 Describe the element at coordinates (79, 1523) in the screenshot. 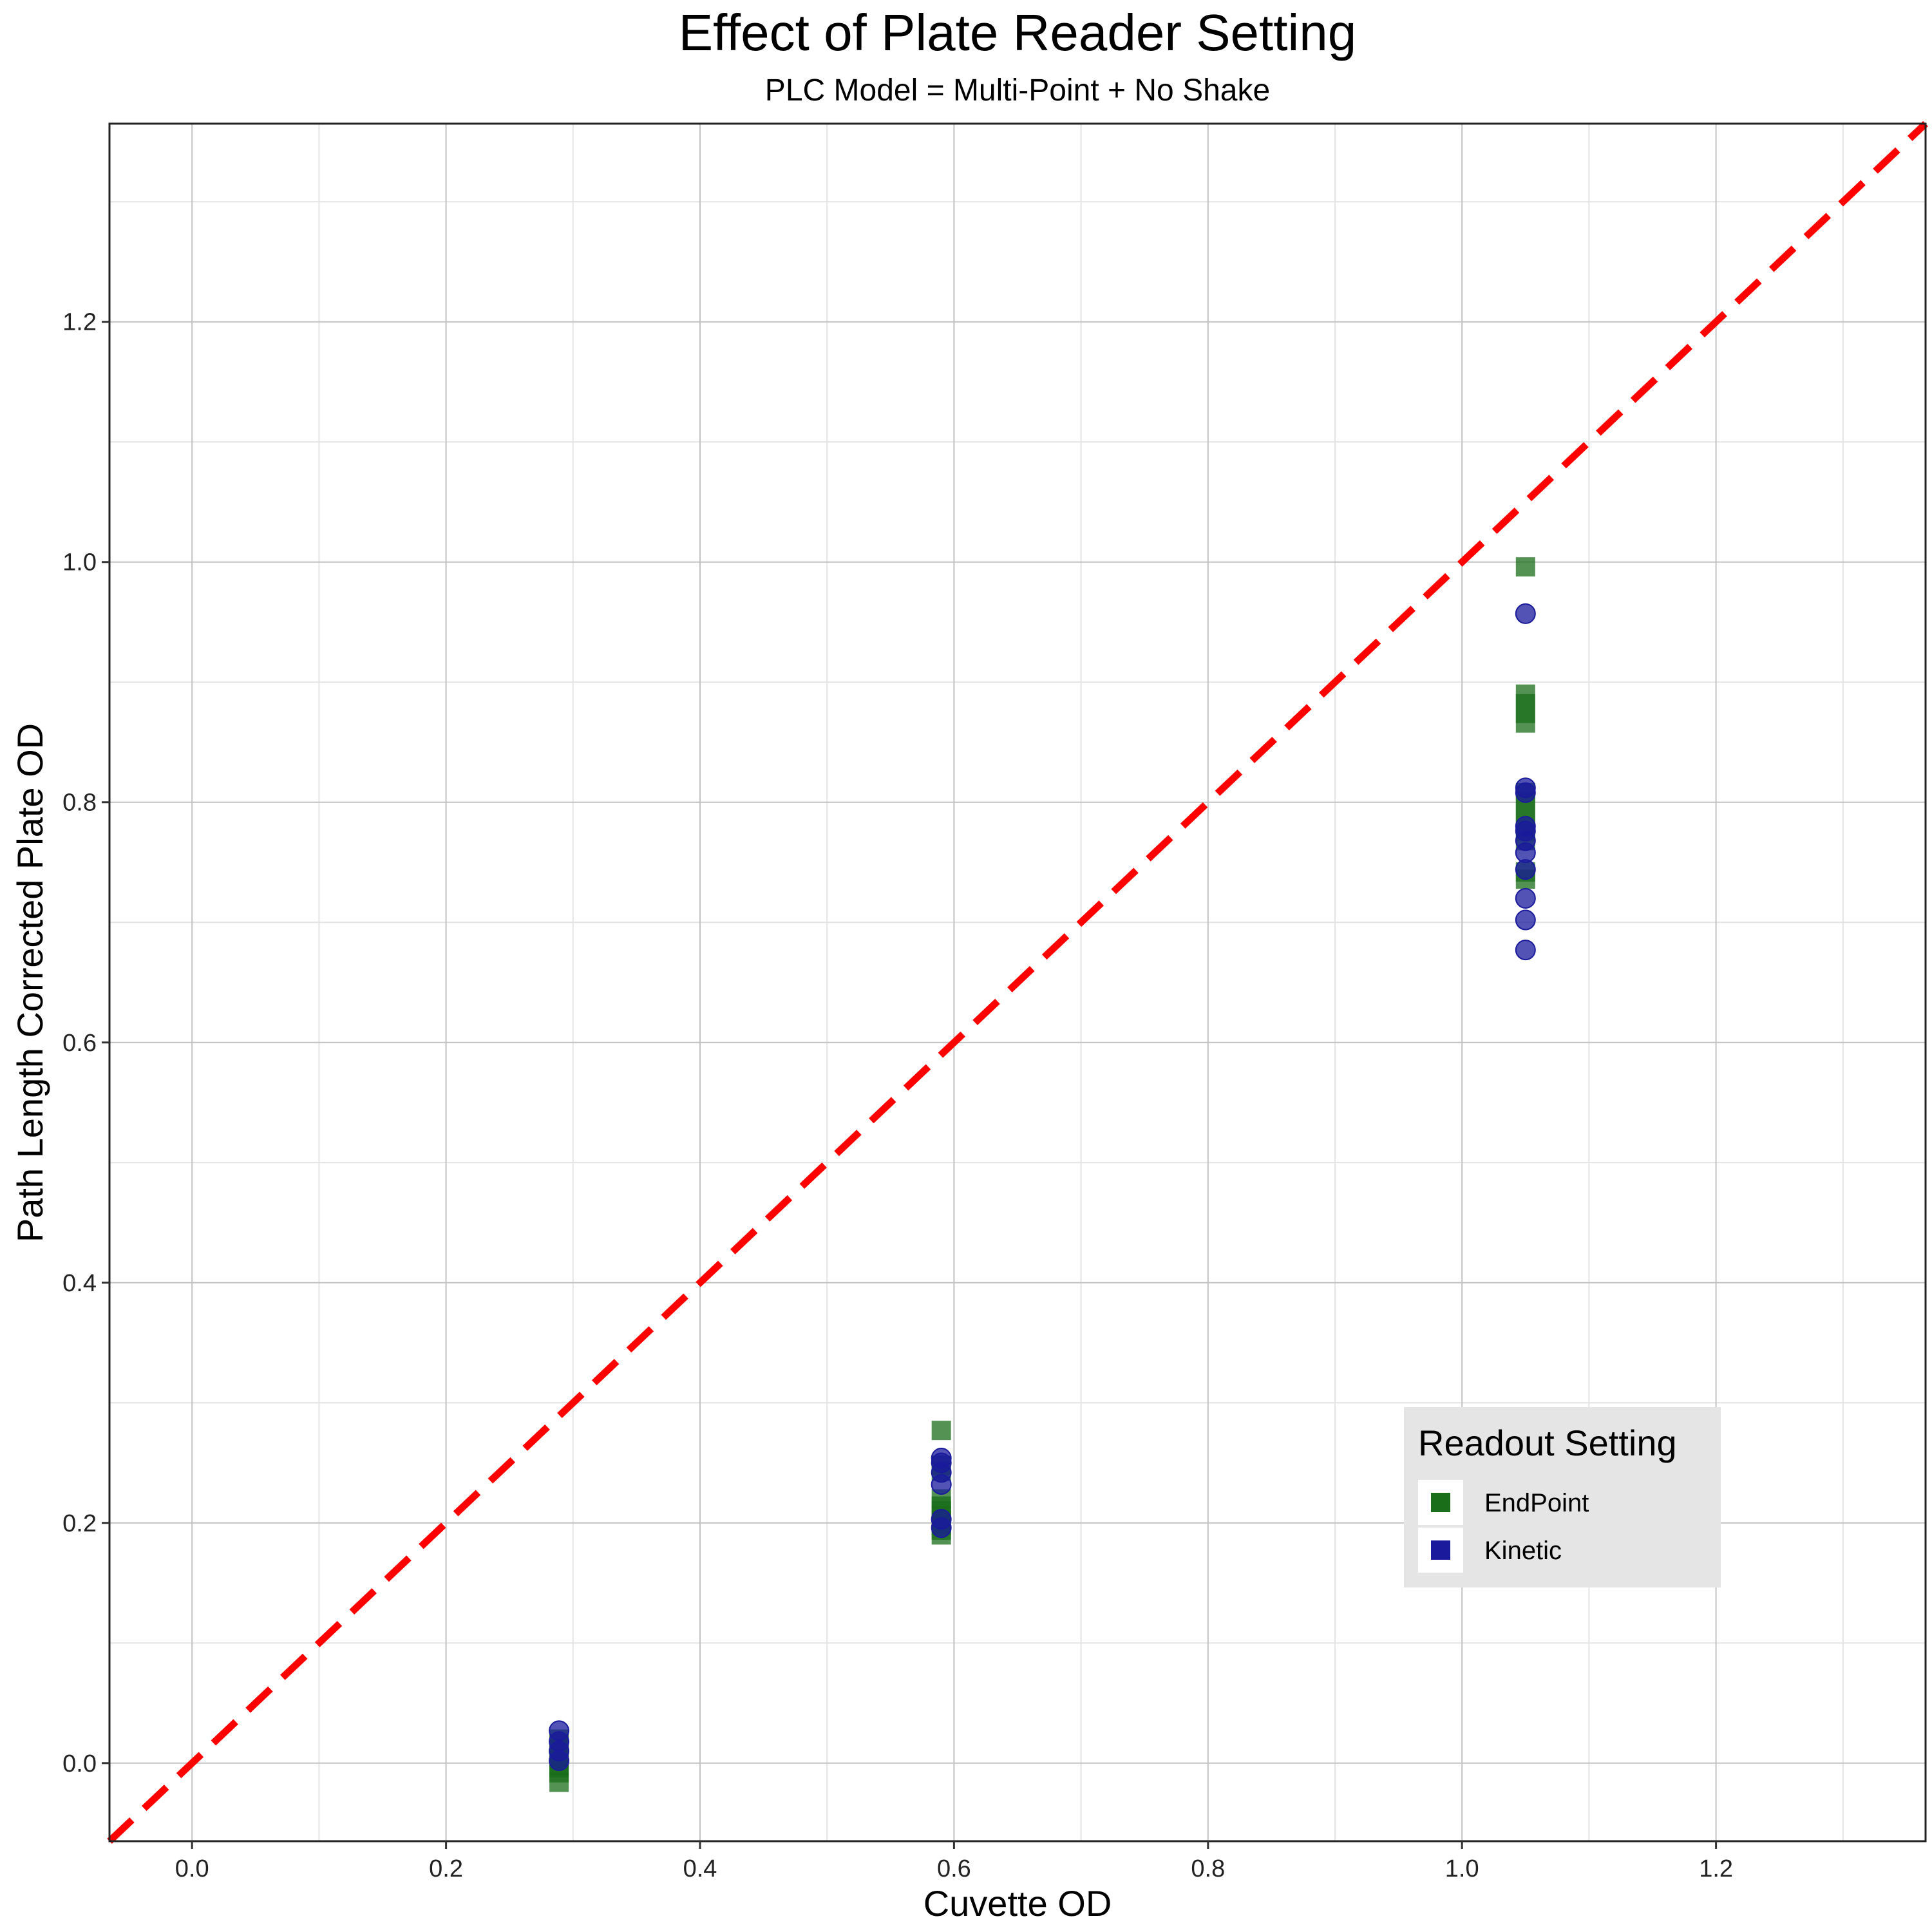

I see `y-tick-label: 0.2` at that location.